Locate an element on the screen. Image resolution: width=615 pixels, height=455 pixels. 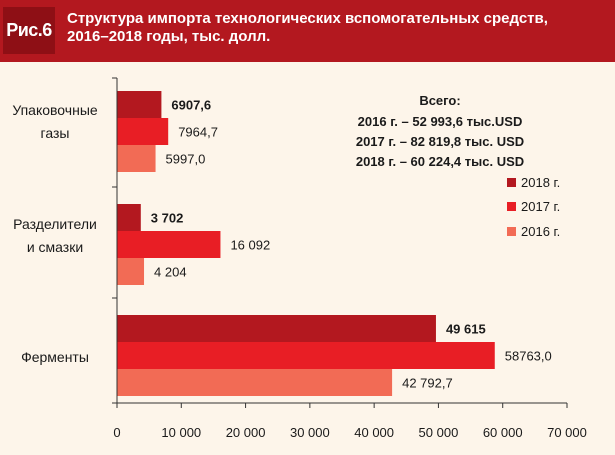
totals-line-1: 2017 г. – 82 819,8 тыс. USD is located at coordinates (440, 141).